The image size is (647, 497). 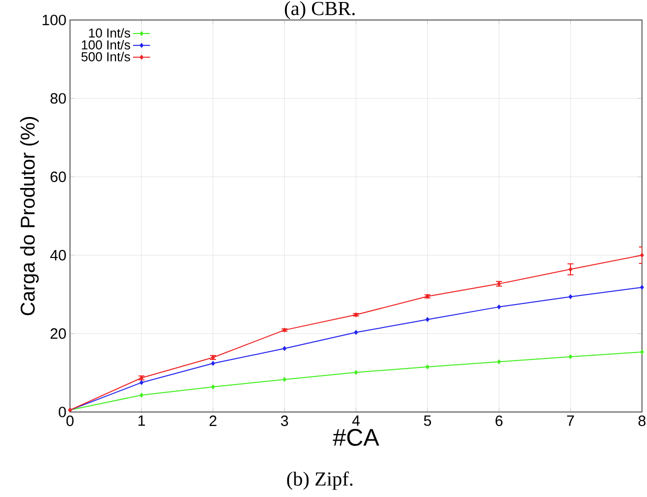 I want to click on x-tick-label: 8, so click(x=642, y=421).